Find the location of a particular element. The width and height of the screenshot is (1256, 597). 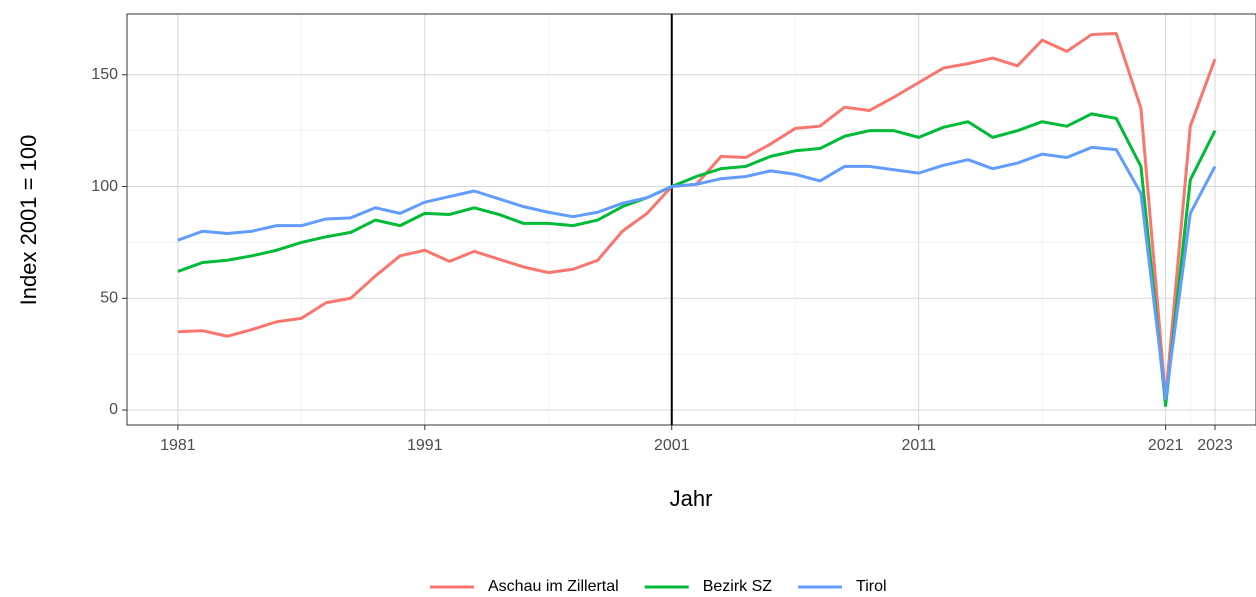

x-tick-label: 2001 is located at coordinates (672, 445).